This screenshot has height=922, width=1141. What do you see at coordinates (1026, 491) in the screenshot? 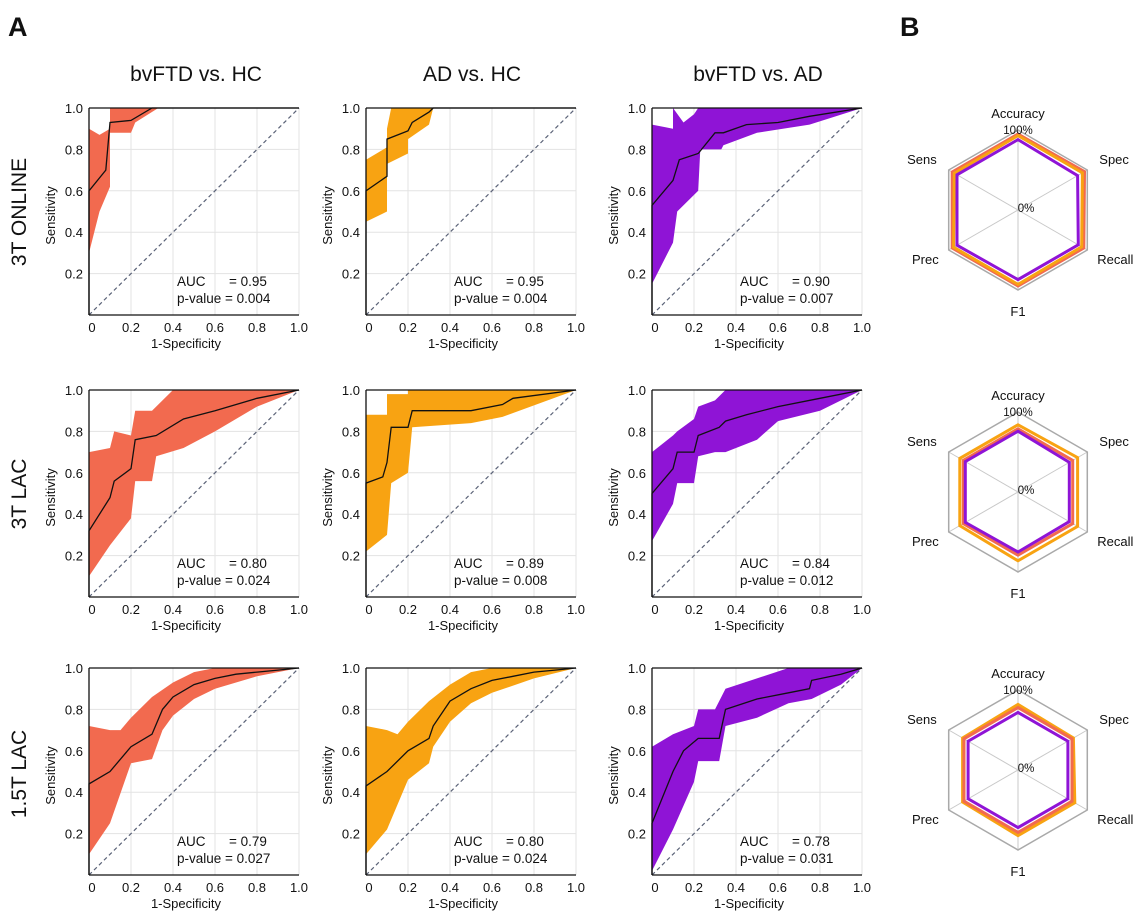
I see `radar-min-label: 0%` at bounding box center [1026, 491].